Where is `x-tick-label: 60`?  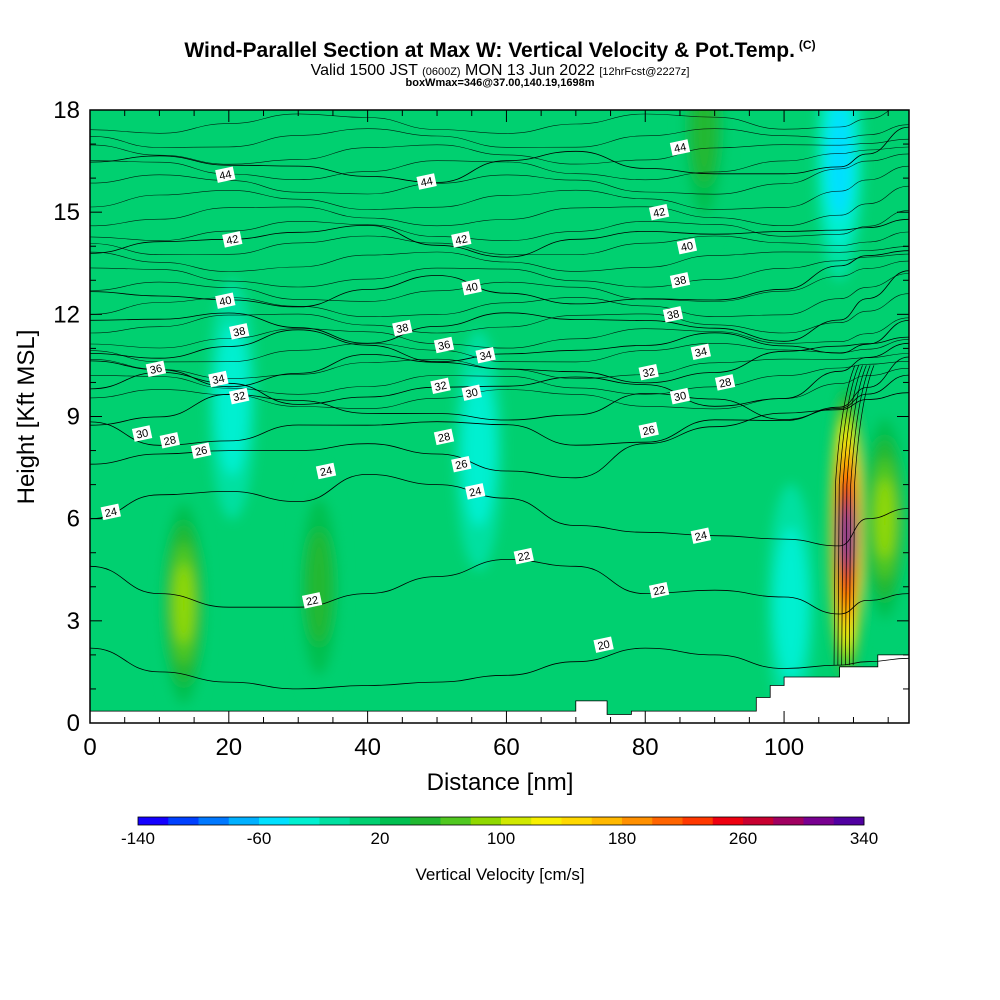 x-tick-label: 60 is located at coordinates (506, 747).